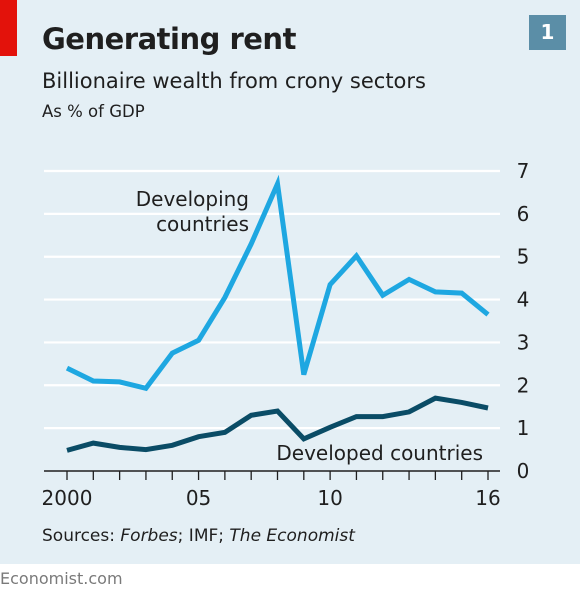 This screenshot has width=580, height=598. What do you see at coordinates (523, 385) in the screenshot?
I see `y-tick-label-2: 2` at bounding box center [523, 385].